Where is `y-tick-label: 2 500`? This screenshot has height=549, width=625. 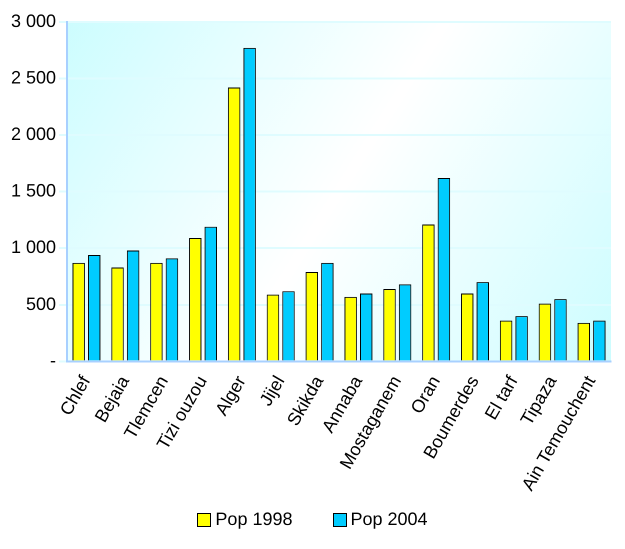 y-tick-label: 2 500 is located at coordinates (33, 77).